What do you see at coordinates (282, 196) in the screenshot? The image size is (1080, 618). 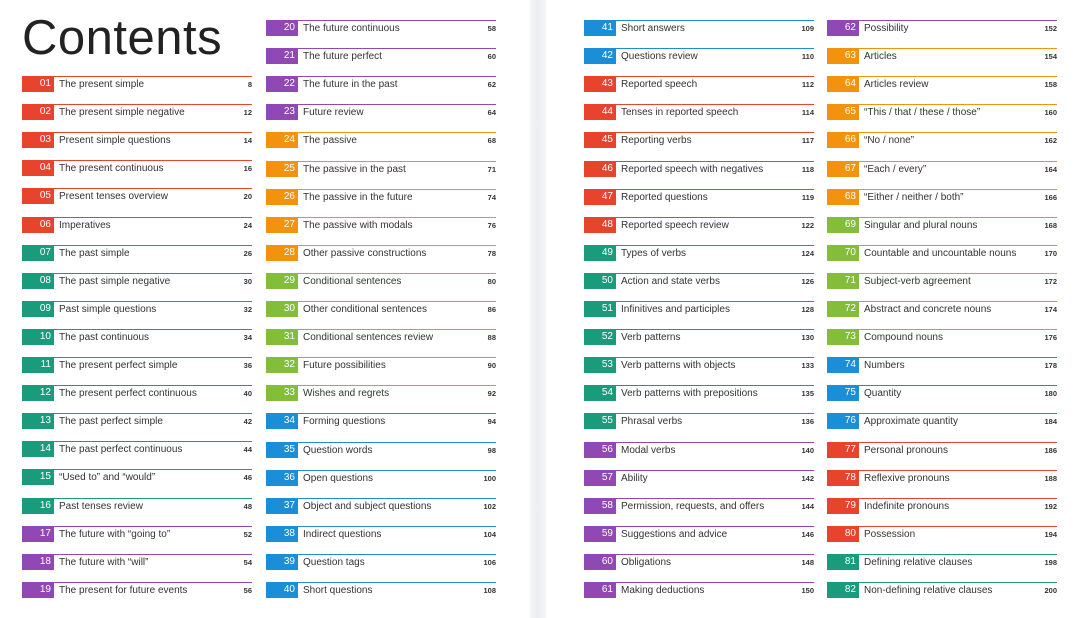 I see `chapter-number-badge: 26` at bounding box center [282, 196].